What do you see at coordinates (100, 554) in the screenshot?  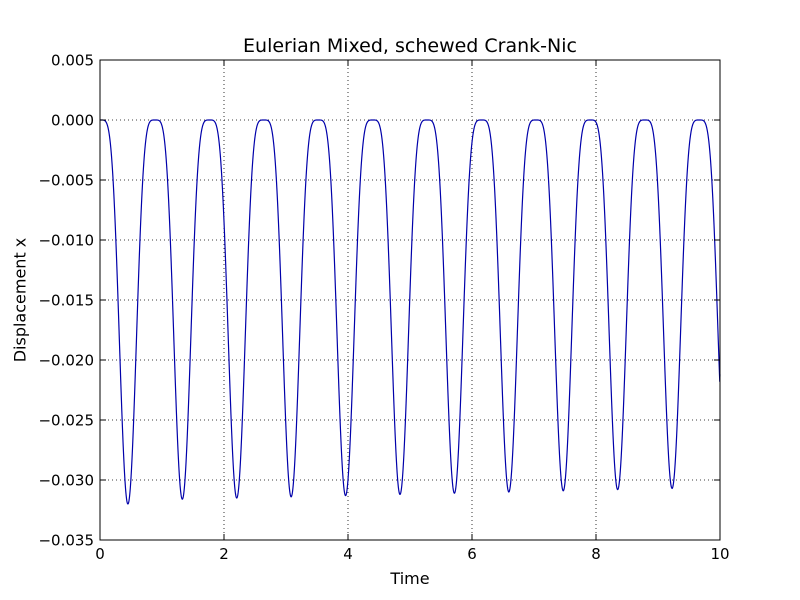 I see `x-tick-label: 0` at bounding box center [100, 554].